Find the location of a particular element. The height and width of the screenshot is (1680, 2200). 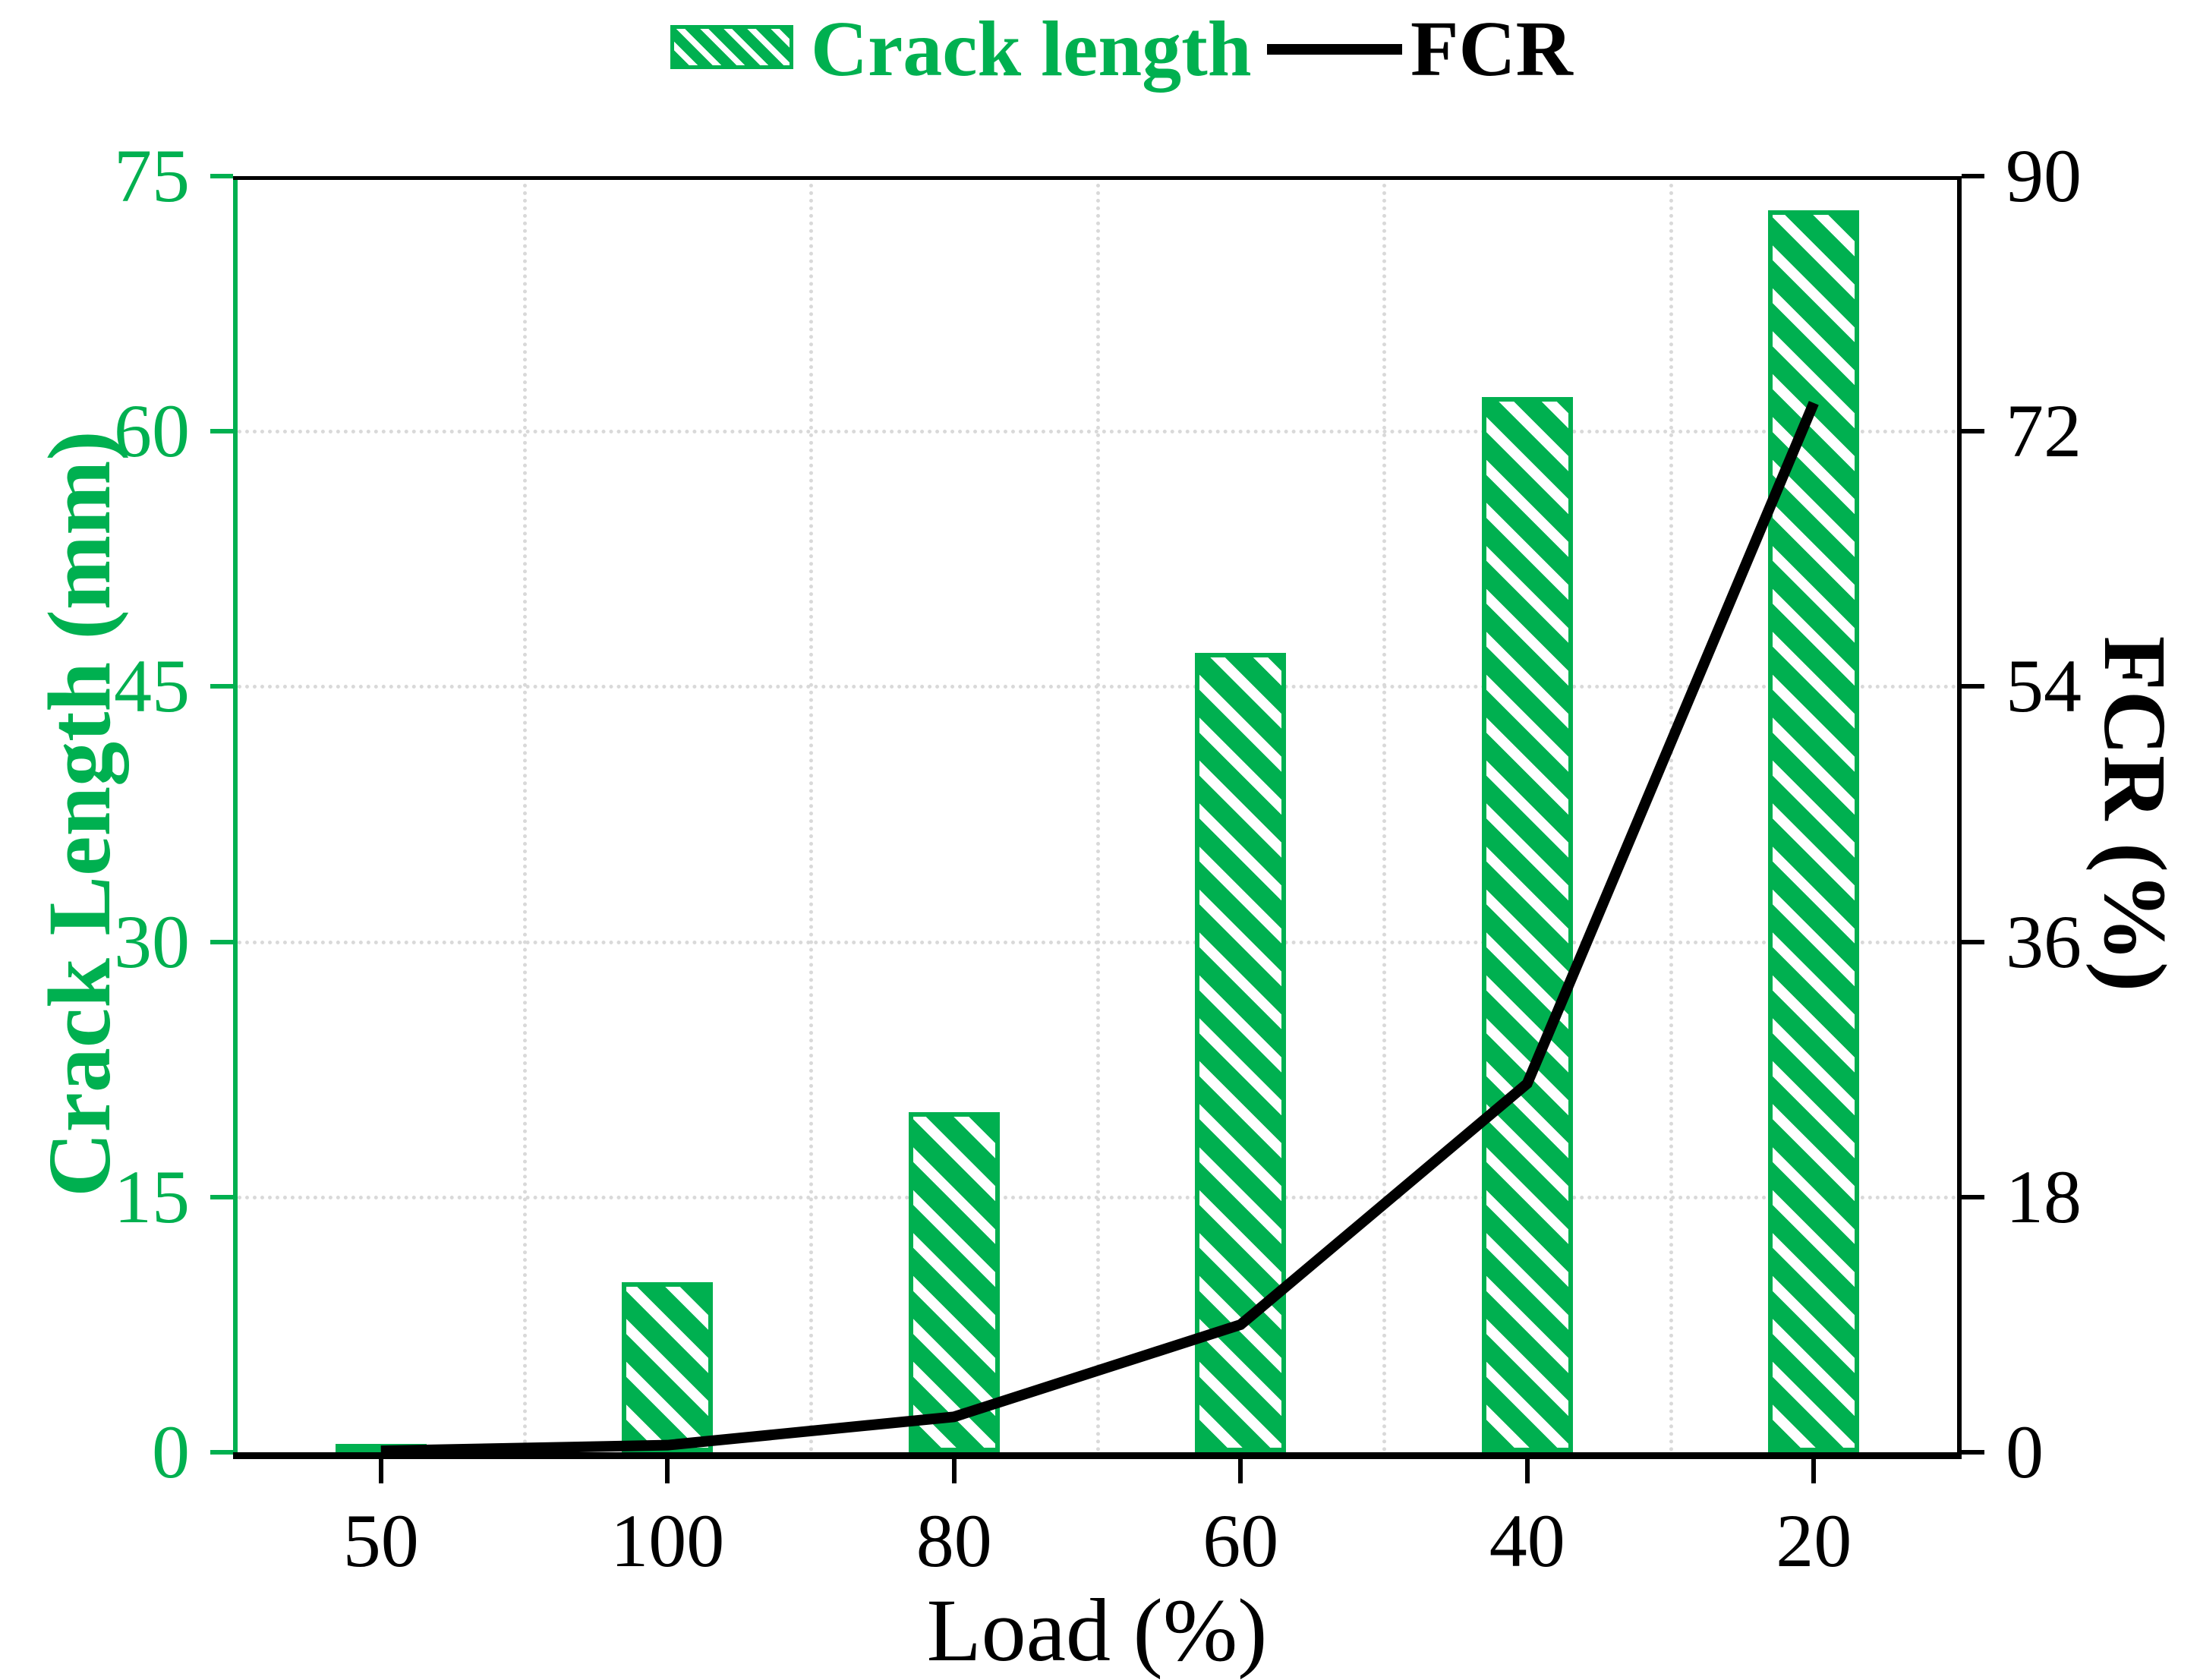

legend-fcr-label: FCR is located at coordinates (1491, 49).